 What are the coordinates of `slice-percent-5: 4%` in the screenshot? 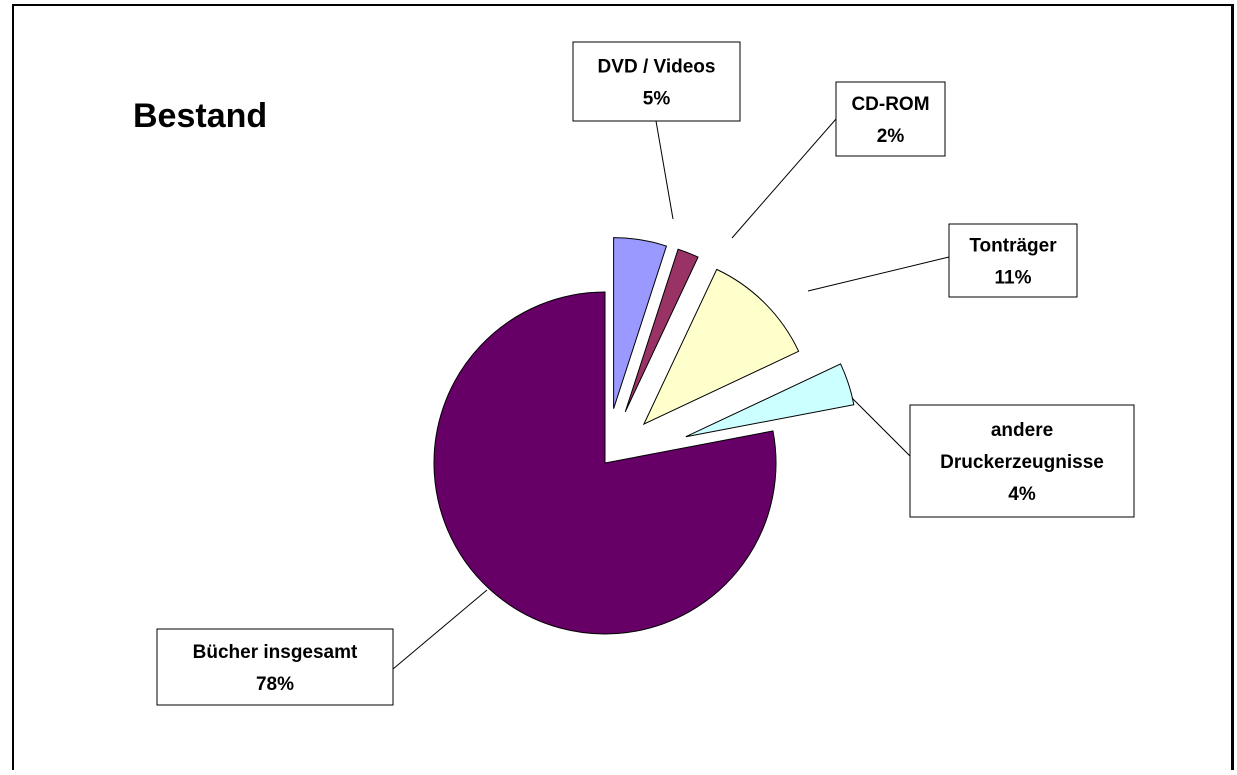 It's located at (1022, 494).